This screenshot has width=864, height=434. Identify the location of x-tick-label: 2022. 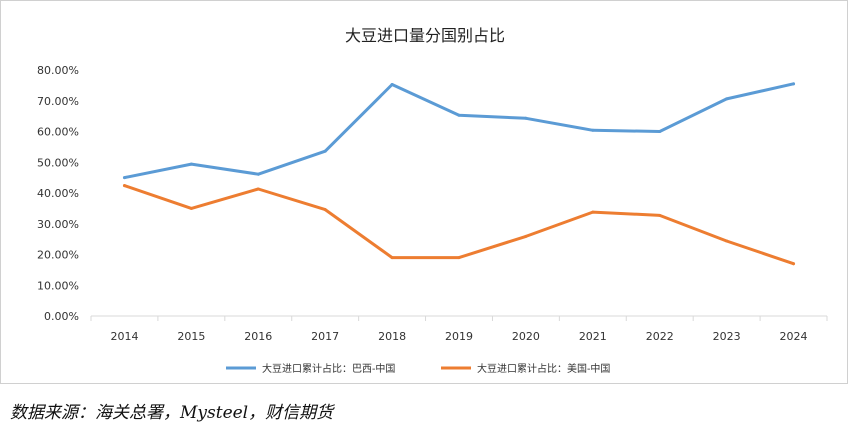
(660, 336).